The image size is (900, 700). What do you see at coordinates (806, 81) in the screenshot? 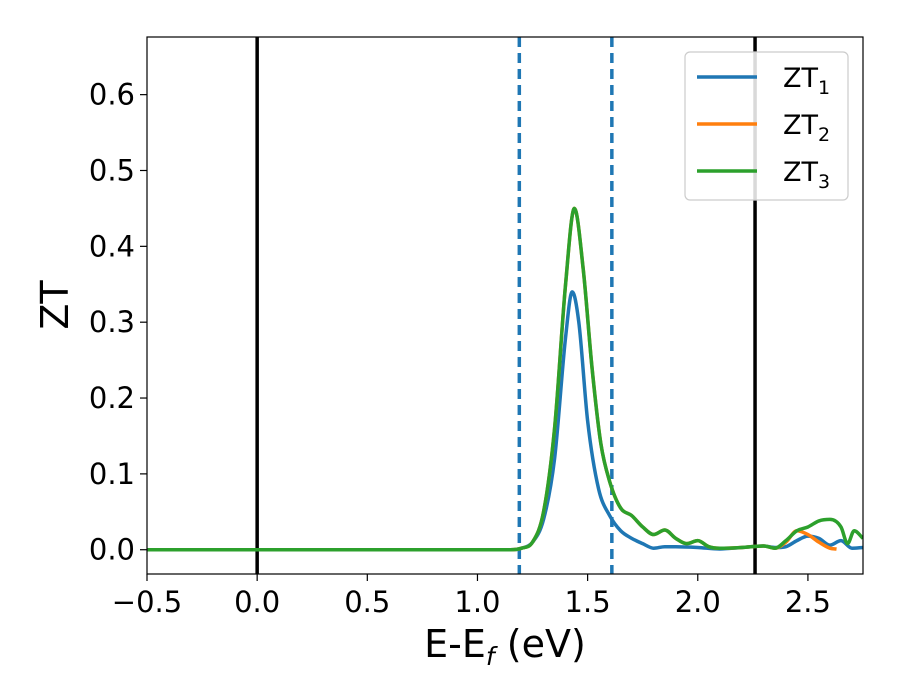
I see `legend-label-zt1: ZT1` at bounding box center [806, 81].